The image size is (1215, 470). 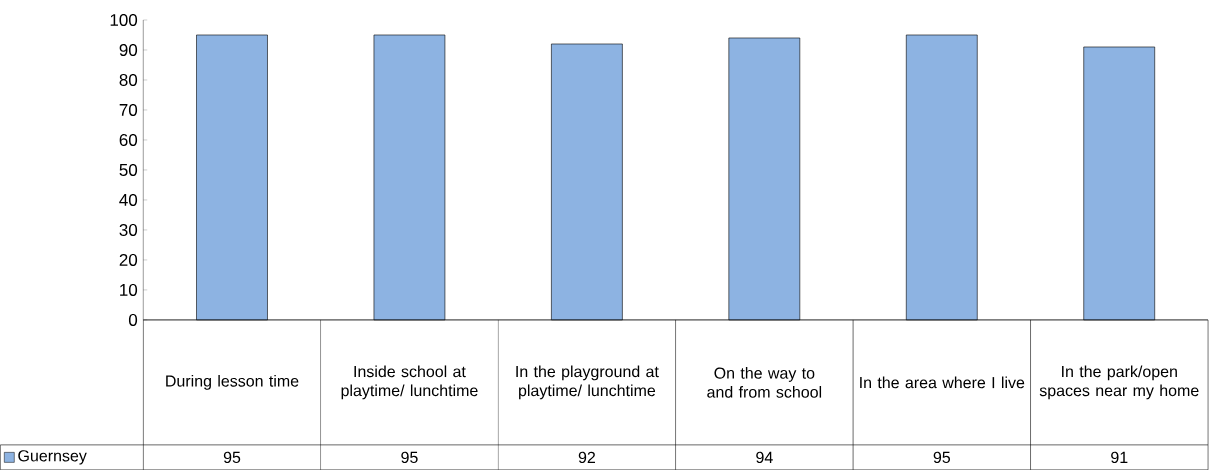 I want to click on y-tick-label: 30, so click(x=128, y=229).